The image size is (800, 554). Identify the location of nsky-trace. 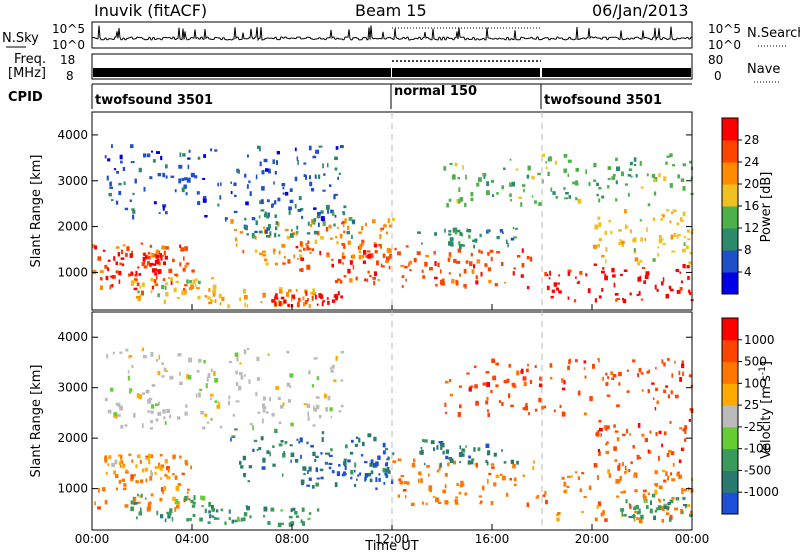
(391, 33).